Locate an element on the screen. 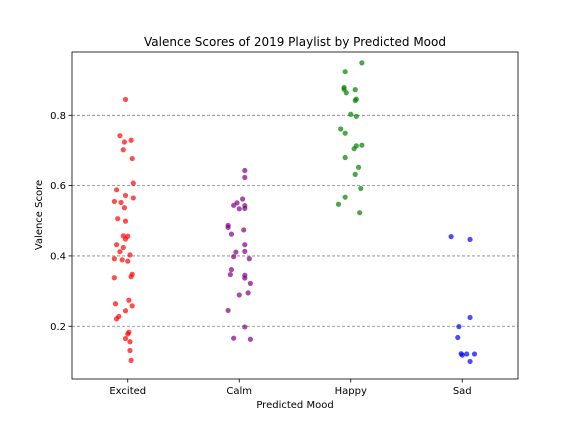 This screenshot has width=576, height=432. y-tick-label: 0.4 is located at coordinates (58, 256).